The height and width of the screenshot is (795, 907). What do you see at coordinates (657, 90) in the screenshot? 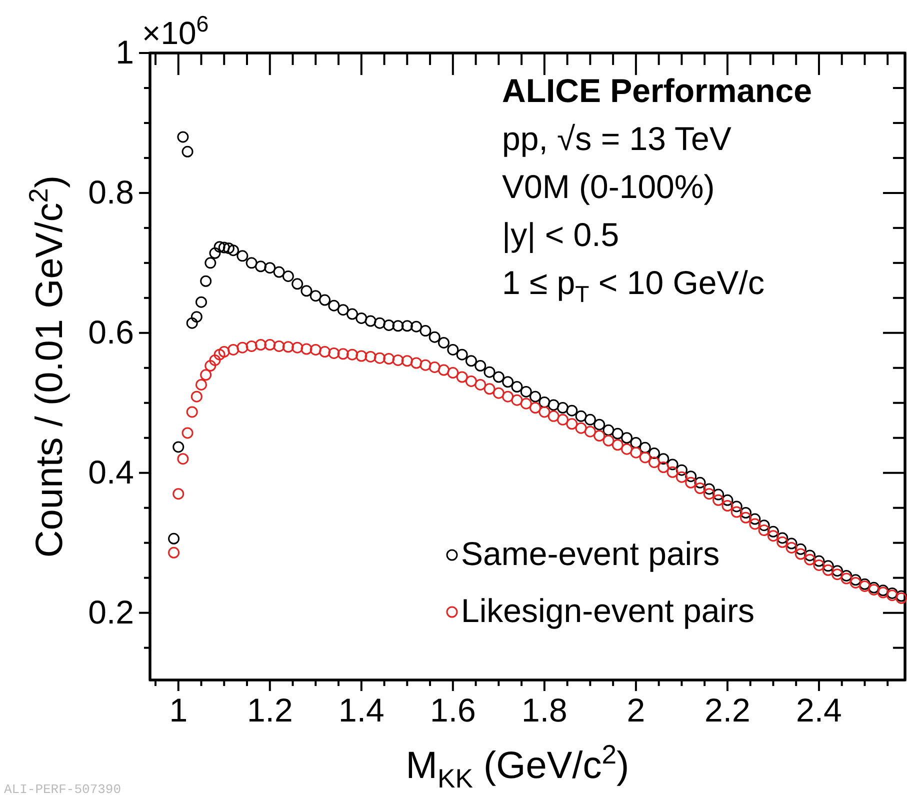
I see `annotation: ALICE Performance` at bounding box center [657, 90].